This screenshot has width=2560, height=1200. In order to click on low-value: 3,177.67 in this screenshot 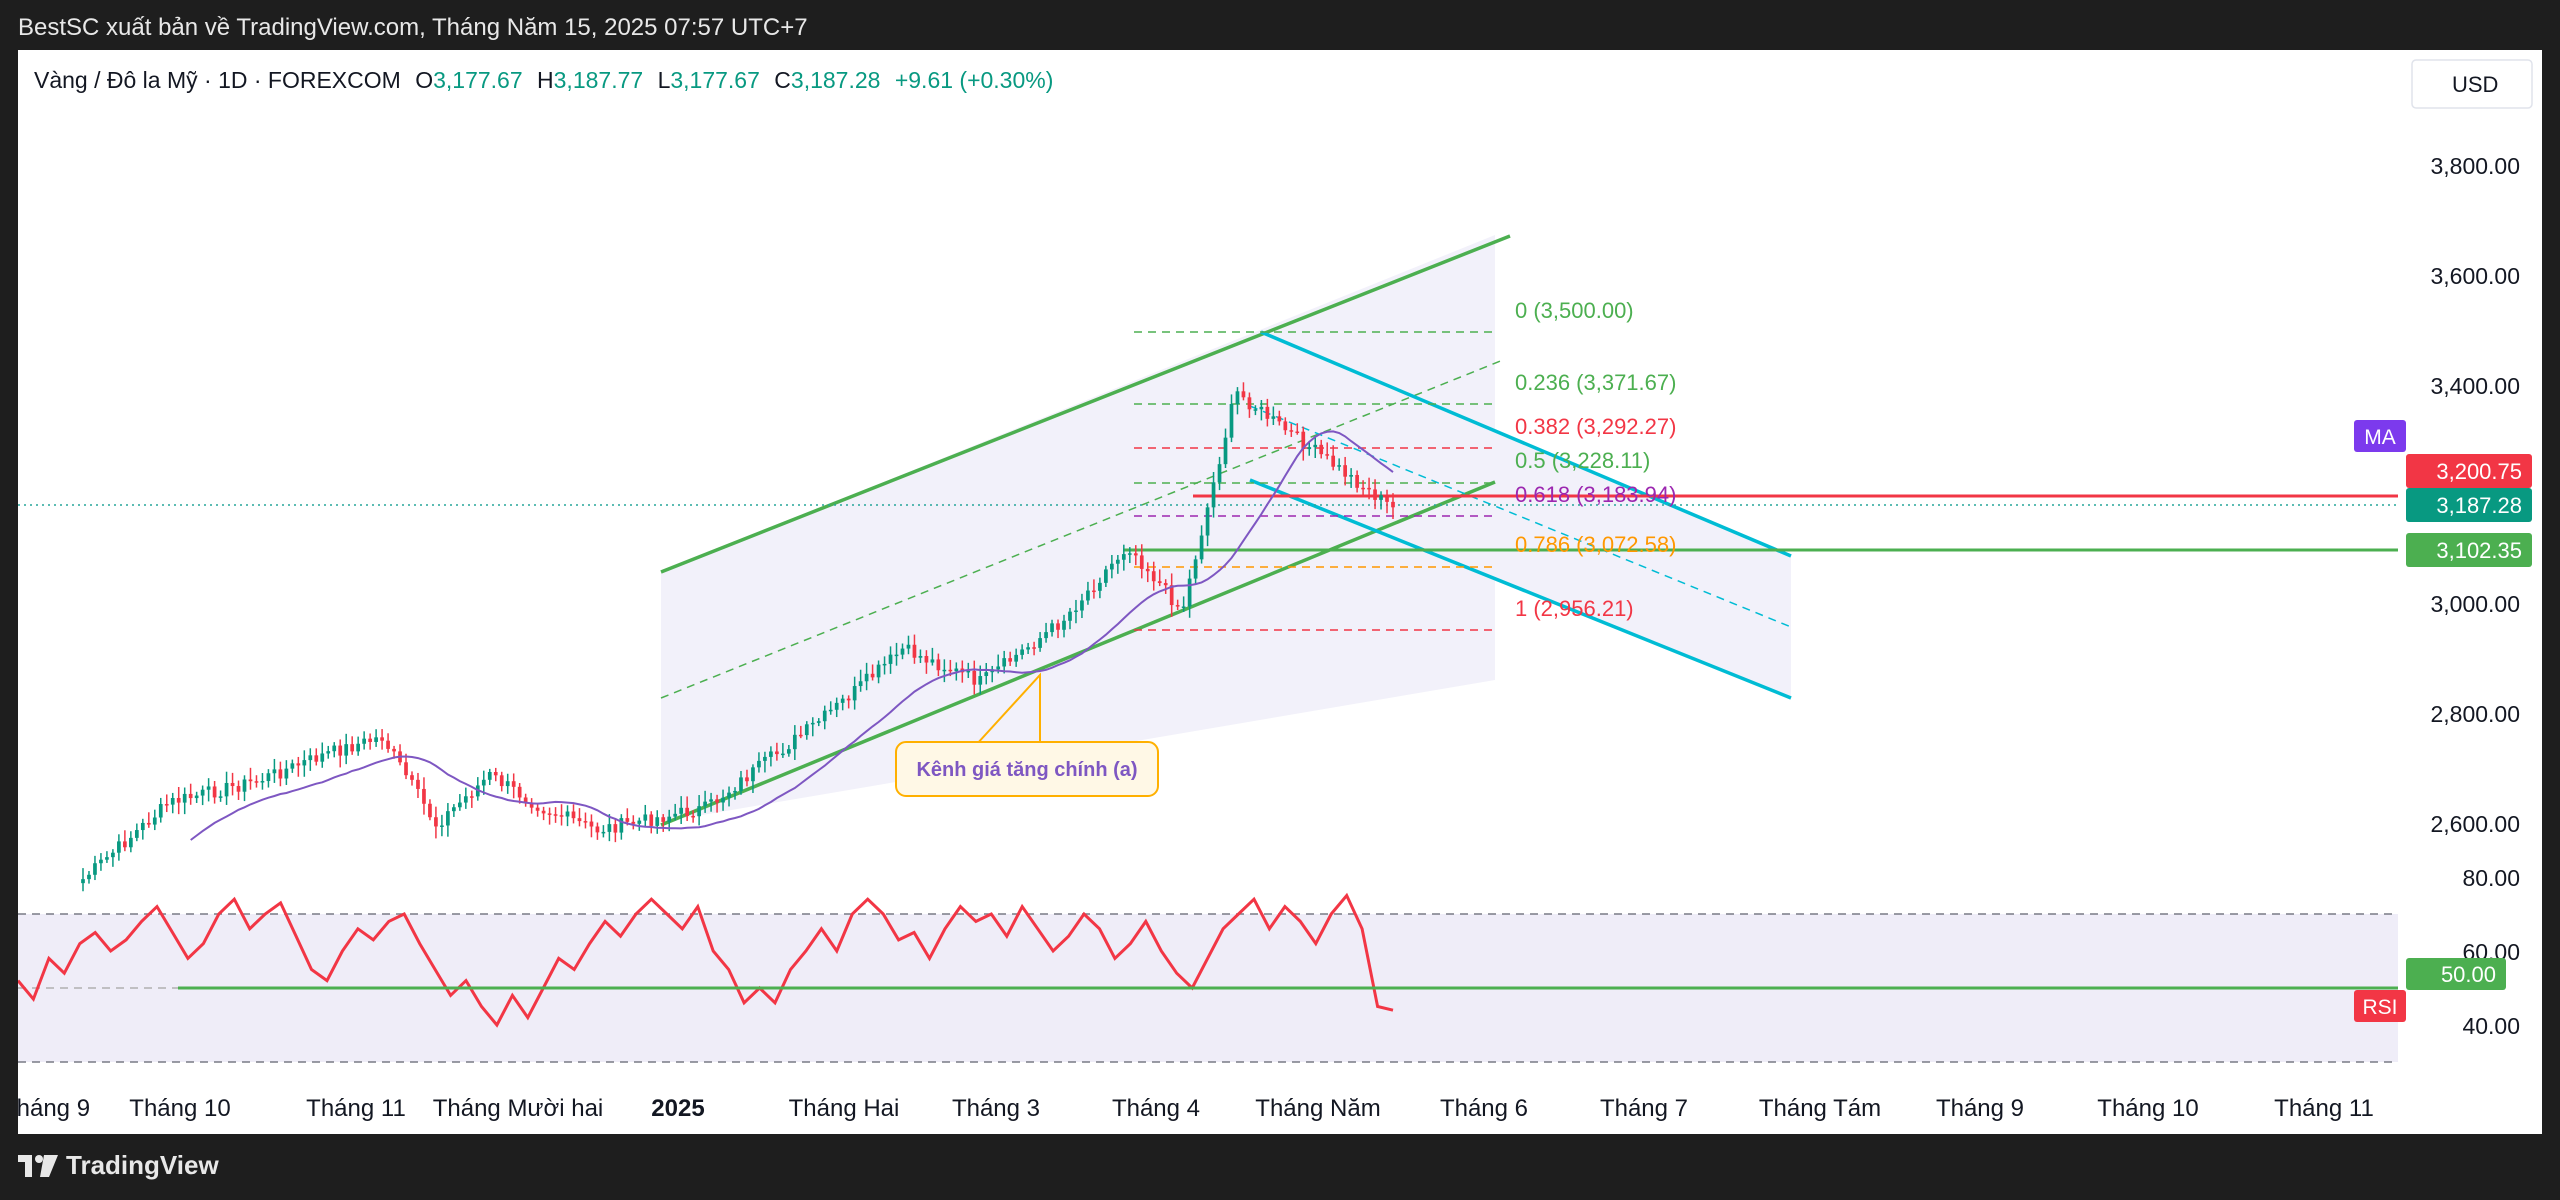, I will do `click(715, 80)`.